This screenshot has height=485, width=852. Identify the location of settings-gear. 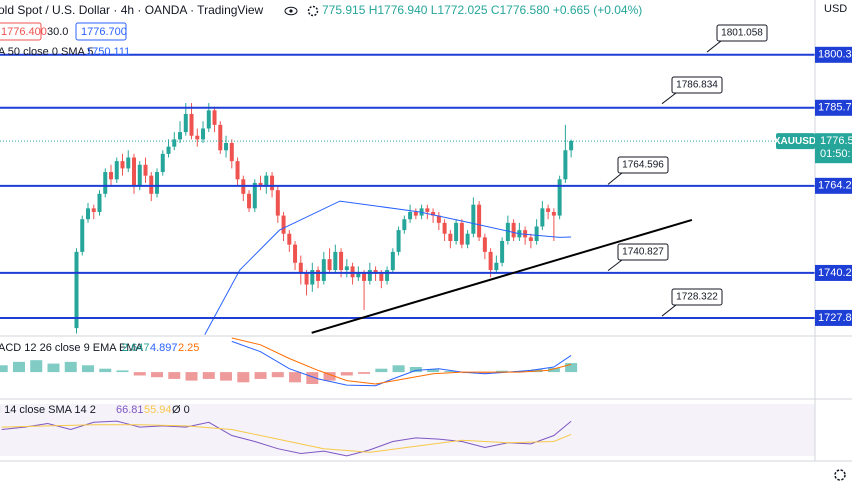
(840, 475).